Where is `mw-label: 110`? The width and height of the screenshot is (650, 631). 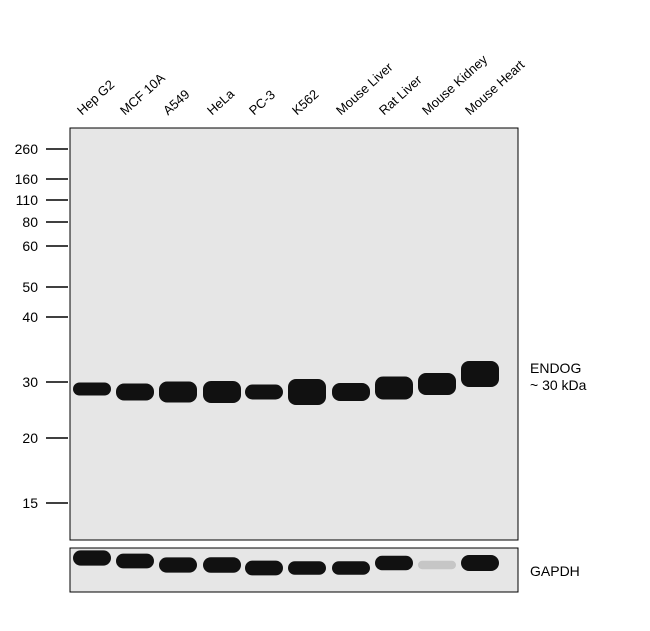 mw-label: 110 is located at coordinates (26, 200).